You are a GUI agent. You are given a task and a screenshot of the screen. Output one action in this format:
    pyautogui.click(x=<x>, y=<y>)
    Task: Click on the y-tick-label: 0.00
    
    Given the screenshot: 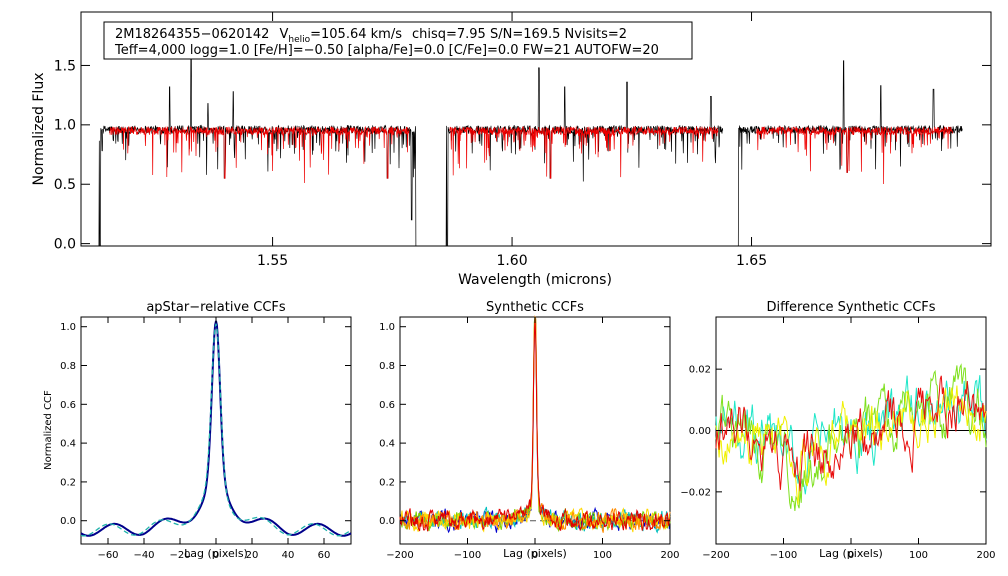 What is the action you would take?
    pyautogui.click(x=700, y=431)
    